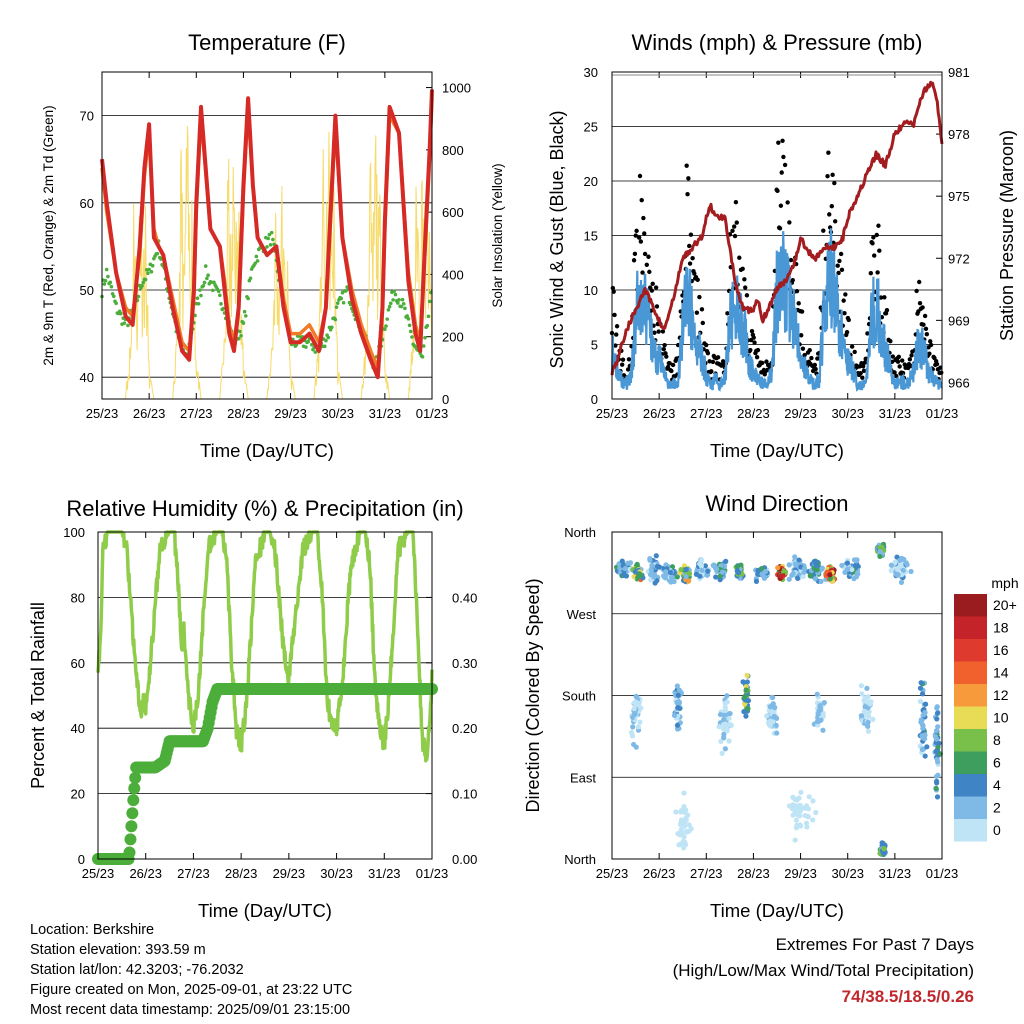 The height and width of the screenshot is (1024, 1024). Describe the element at coordinates (464, 597) in the screenshot. I see `y-right-tick-label: 0.40` at that location.